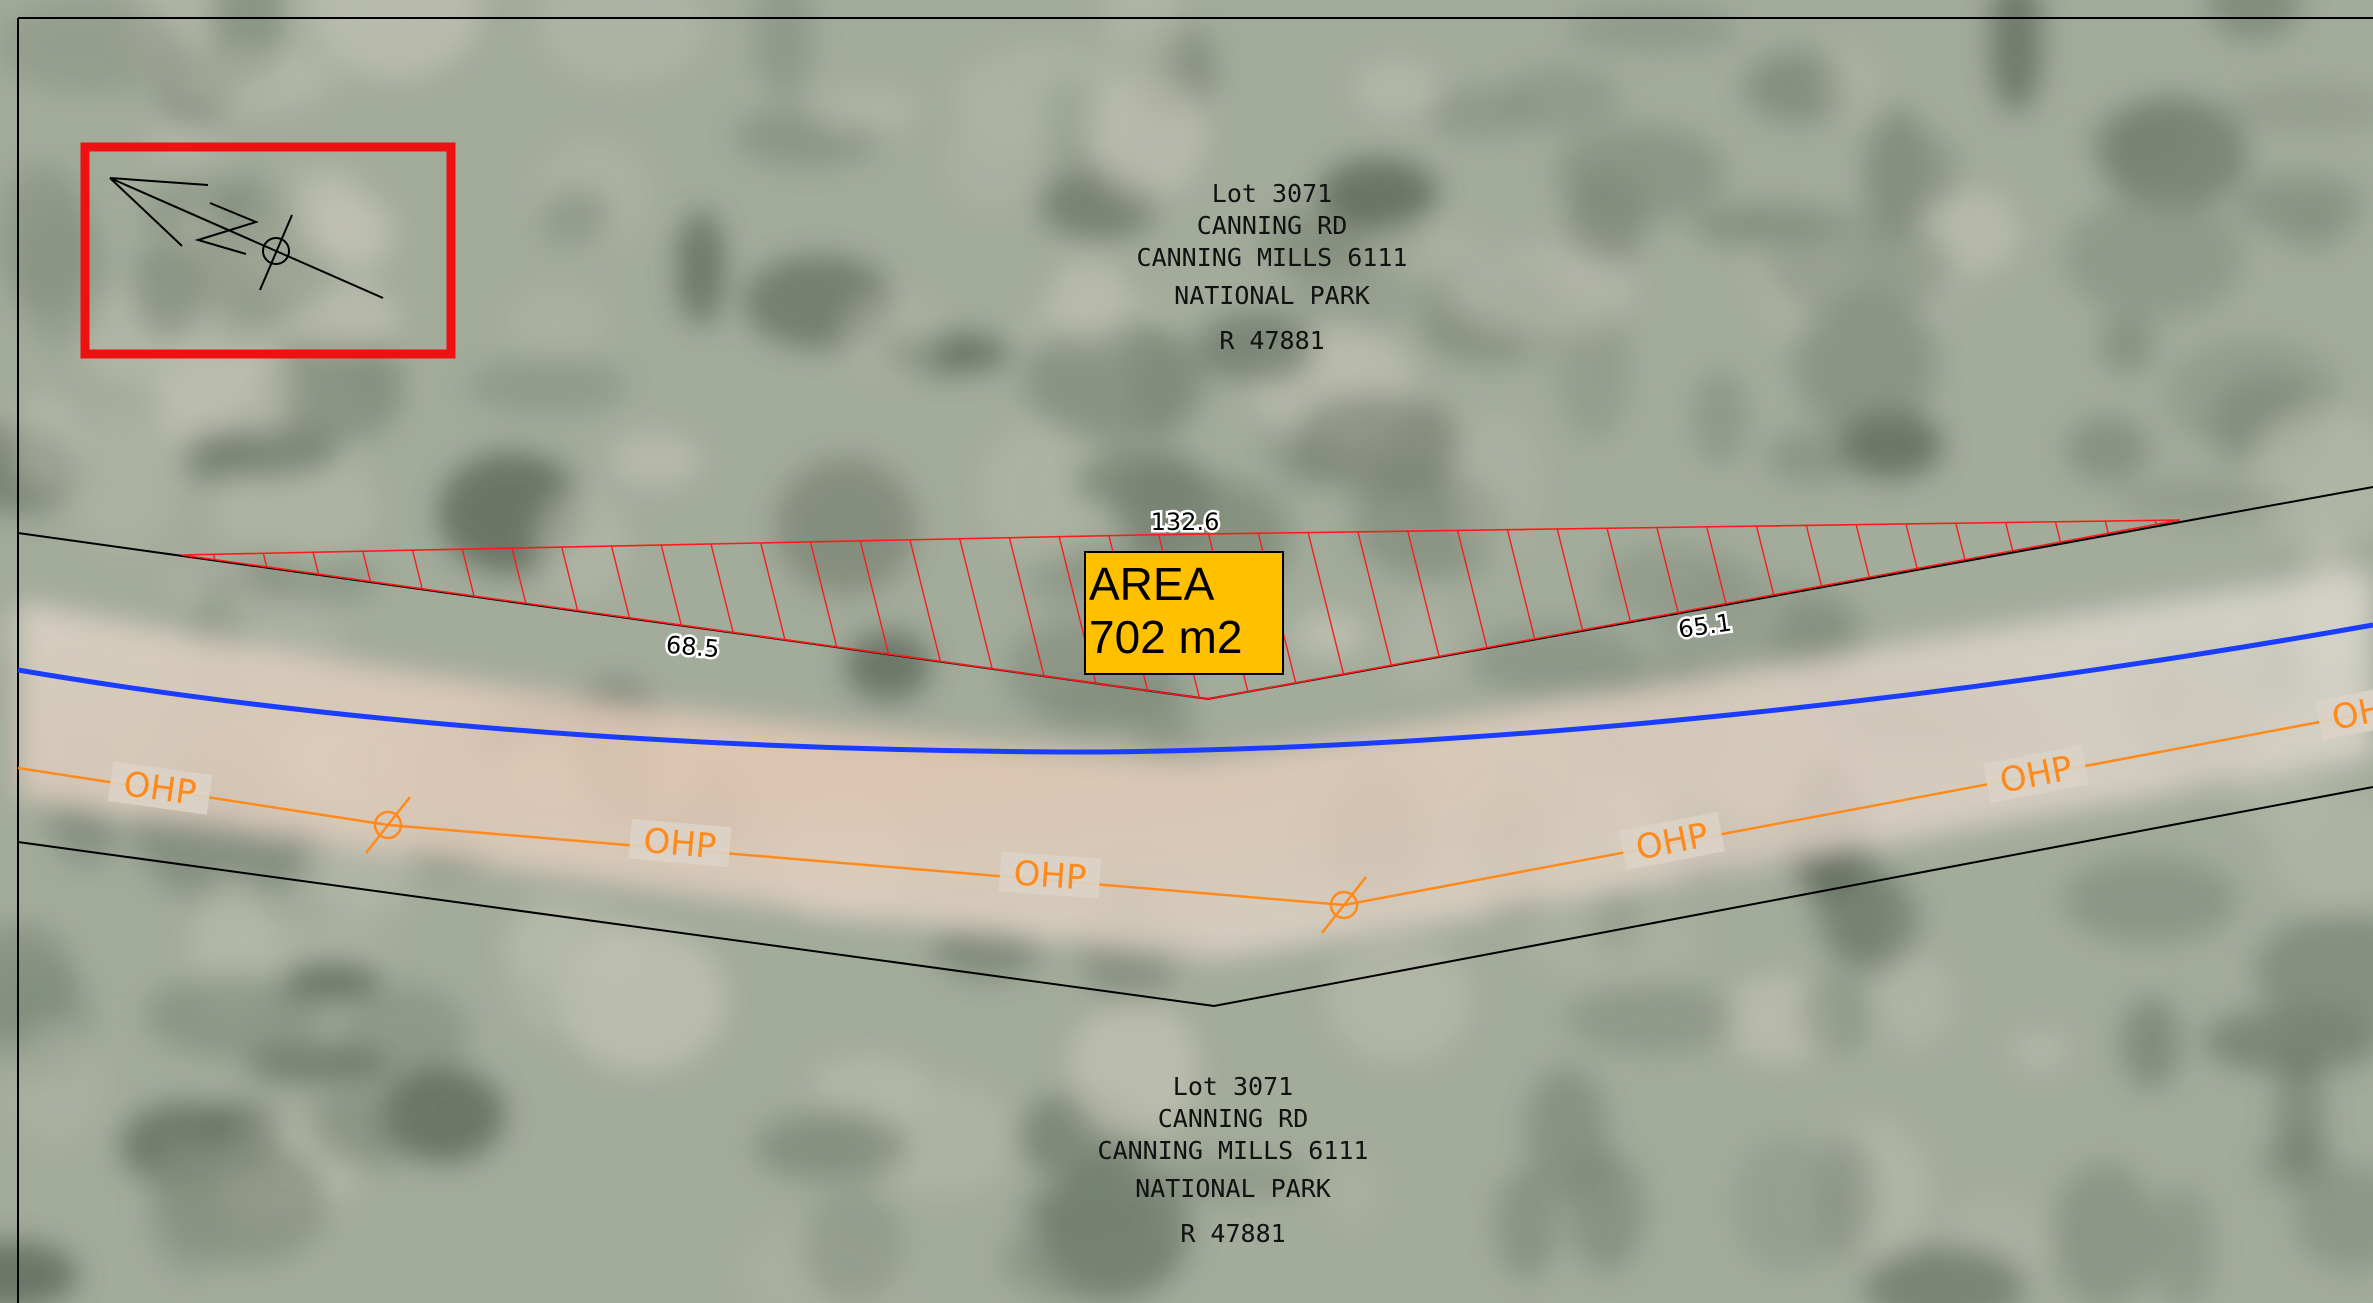 This screenshot has height=1303, width=2373. Describe the element at coordinates (693, 647) in the screenshot. I see `dimension-left: 68.5` at that location.